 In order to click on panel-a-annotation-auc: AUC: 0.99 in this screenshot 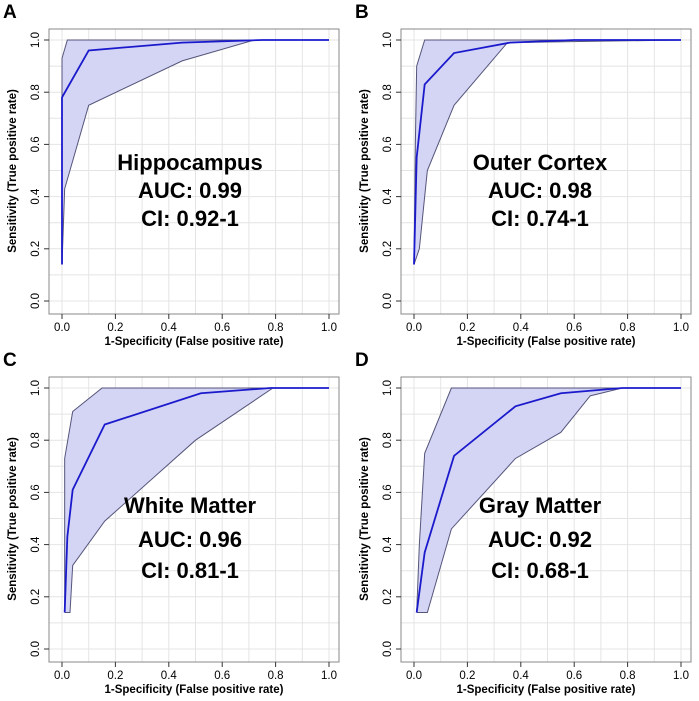, I will do `click(190, 190)`.